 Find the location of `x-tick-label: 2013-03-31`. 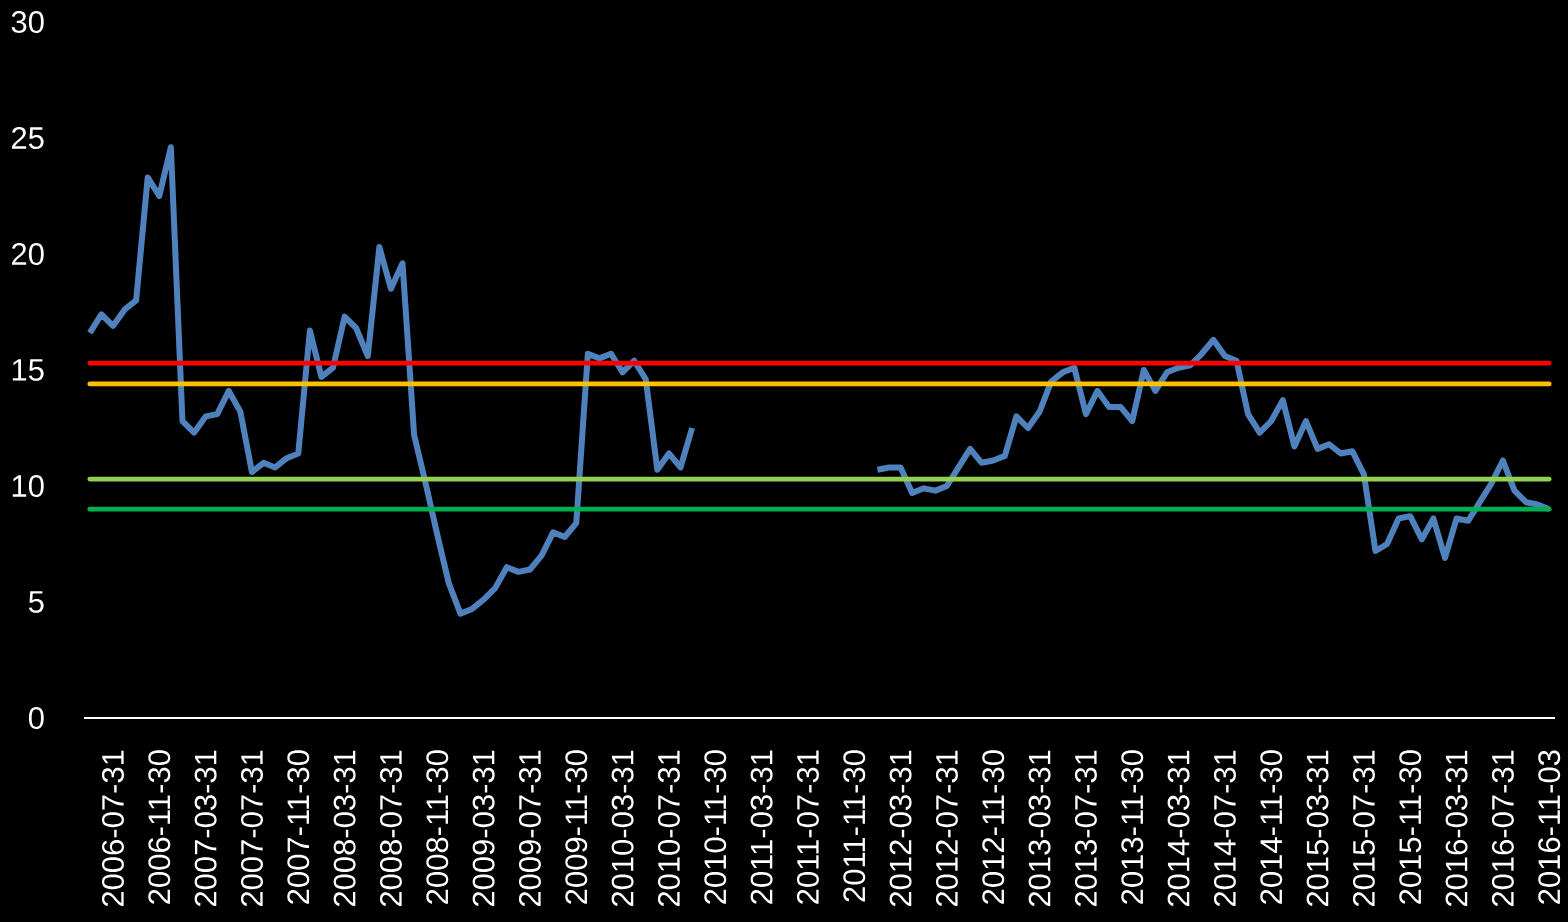

x-tick-label: 2013-03-31 is located at coordinates (1039, 828).